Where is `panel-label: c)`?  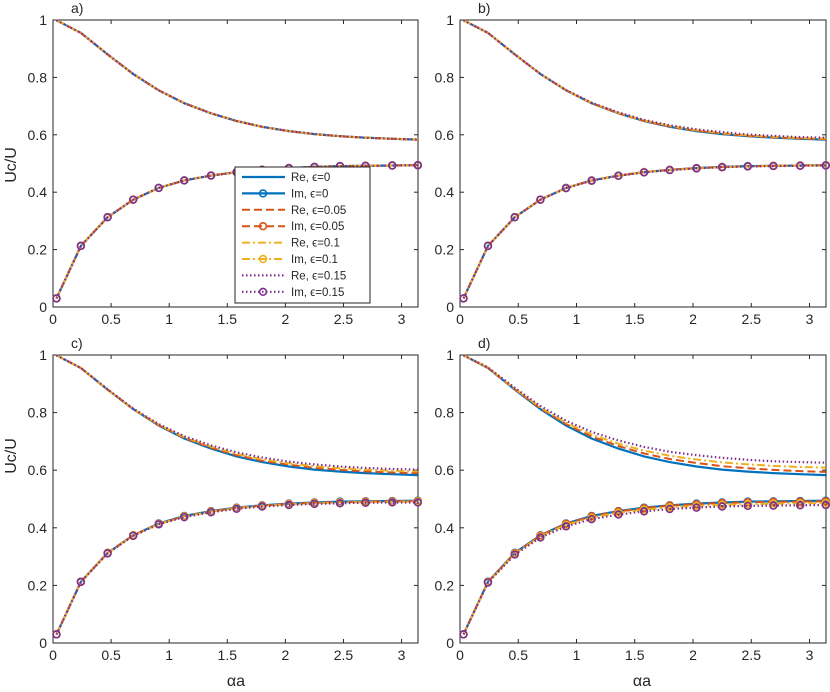
panel-label: c) is located at coordinates (77, 343).